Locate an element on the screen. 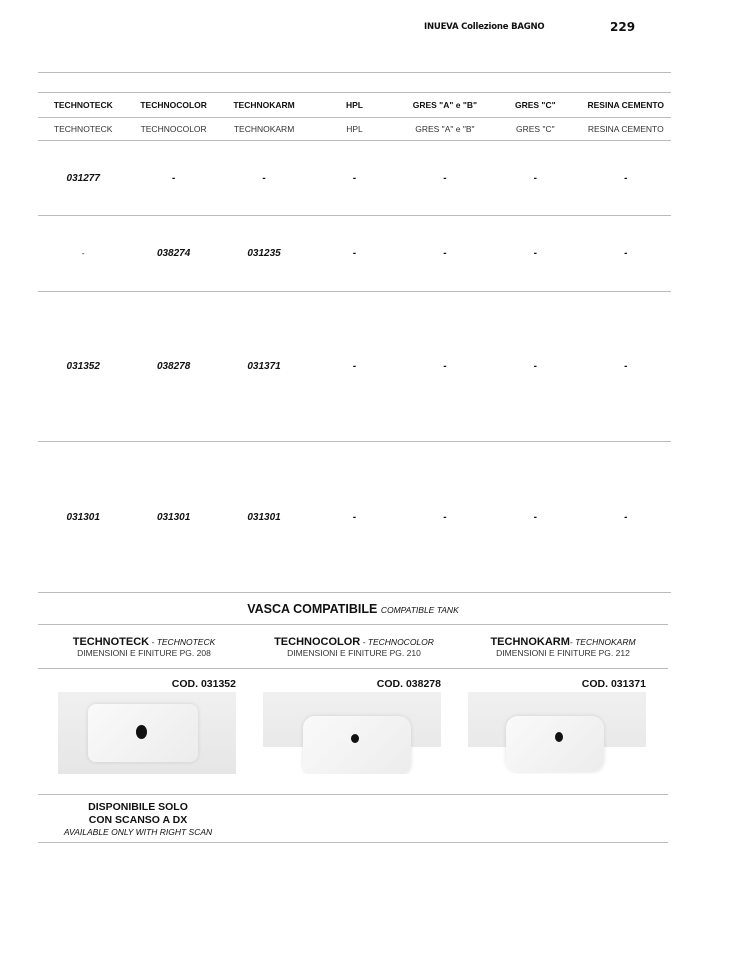 The height and width of the screenshot is (958, 742). col-subheader: TECHNOTECK is located at coordinates (83, 129).